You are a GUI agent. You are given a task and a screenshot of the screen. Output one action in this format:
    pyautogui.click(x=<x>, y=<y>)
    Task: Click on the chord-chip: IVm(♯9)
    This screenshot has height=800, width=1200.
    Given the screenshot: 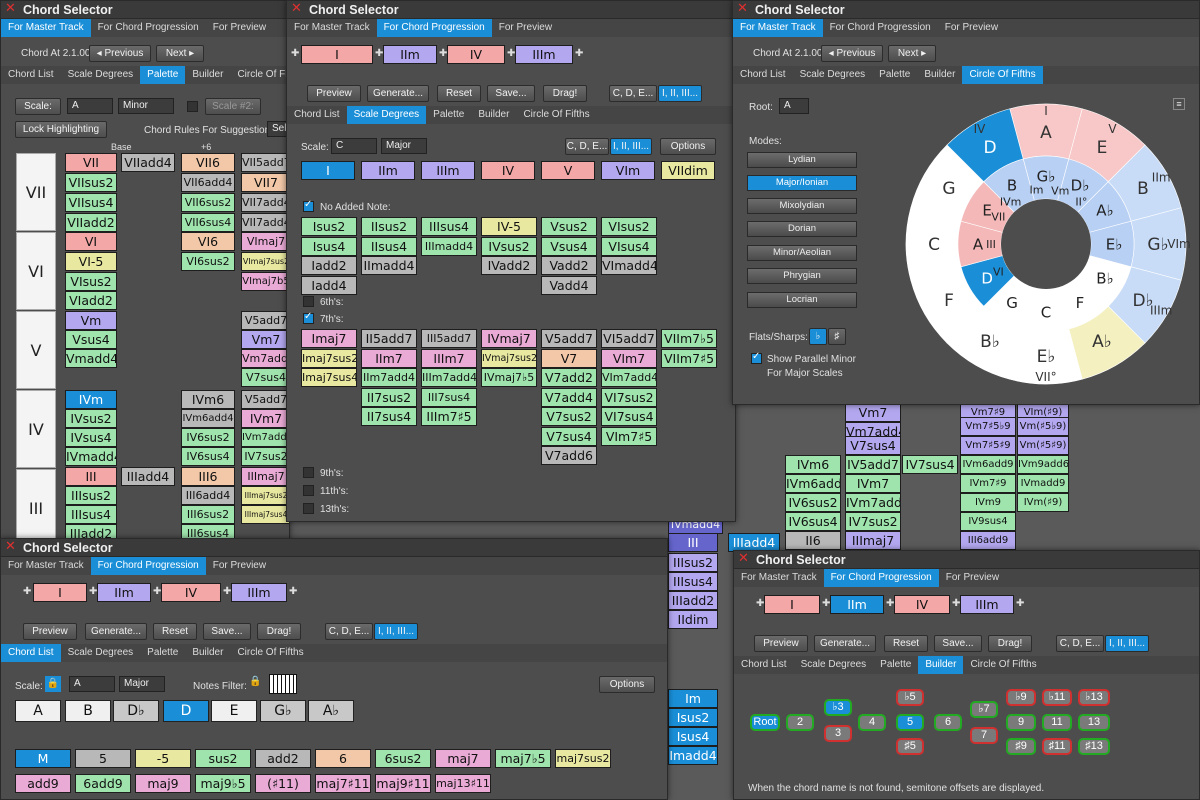 What is the action you would take?
    pyautogui.click(x=1043, y=502)
    